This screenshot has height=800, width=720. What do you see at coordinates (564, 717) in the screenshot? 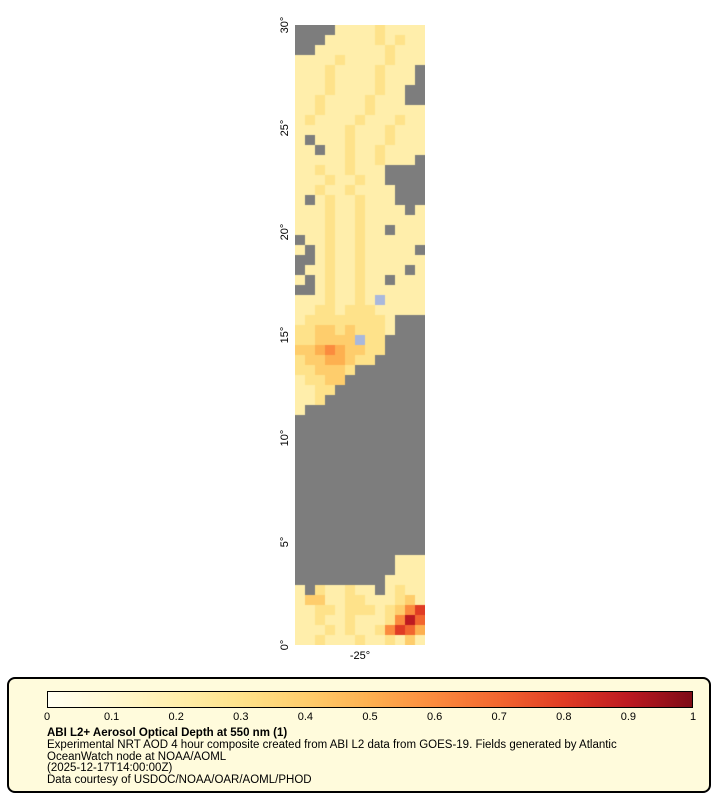
I see `colorbar-tick-label: 0.8` at bounding box center [564, 717].